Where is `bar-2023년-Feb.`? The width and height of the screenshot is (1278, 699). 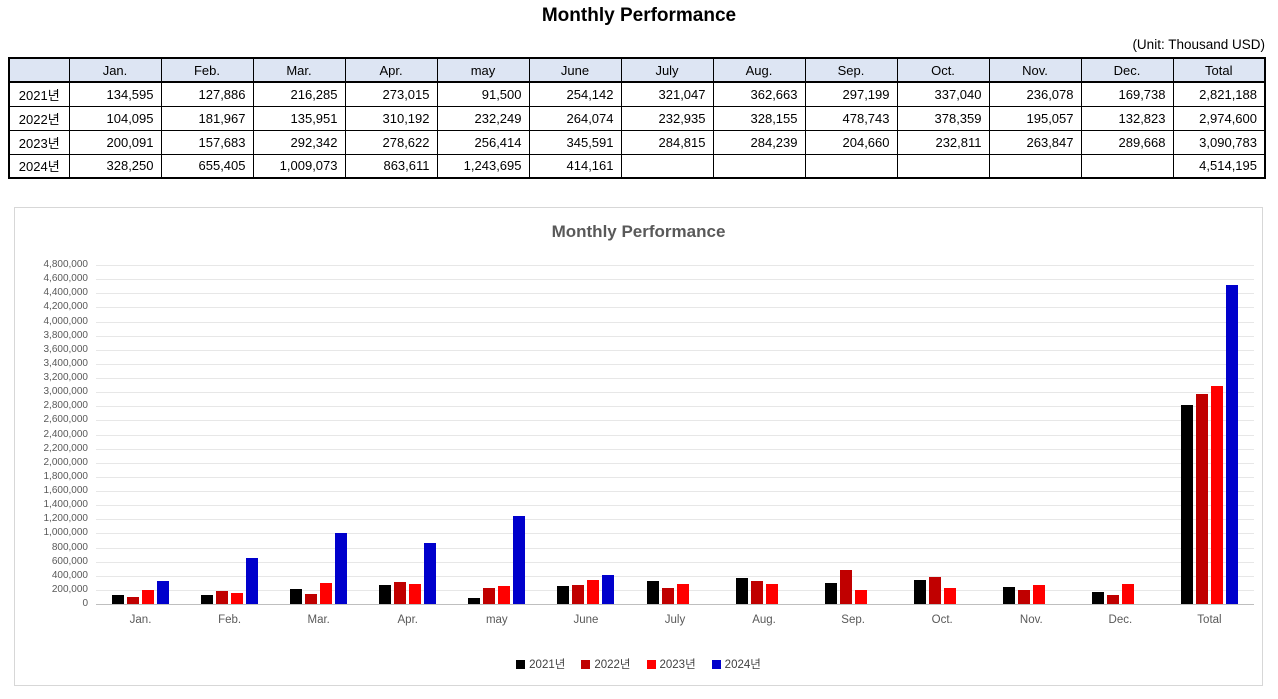 bar-2023년-Feb. is located at coordinates (237, 598).